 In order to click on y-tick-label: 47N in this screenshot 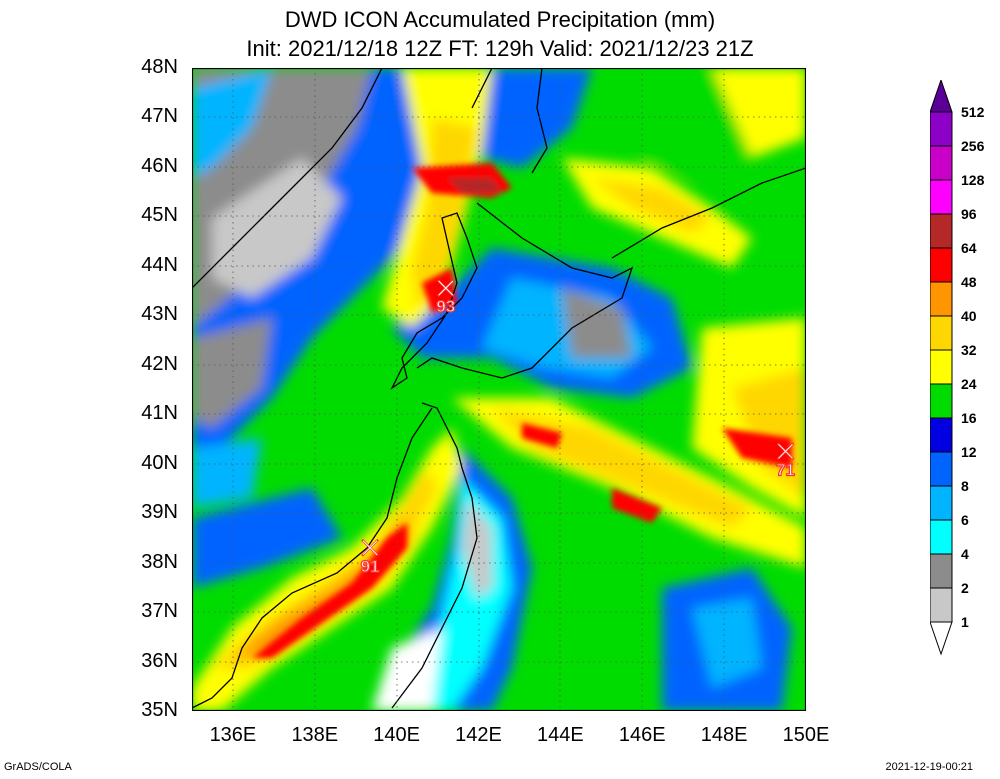, I will do `click(159, 116)`.